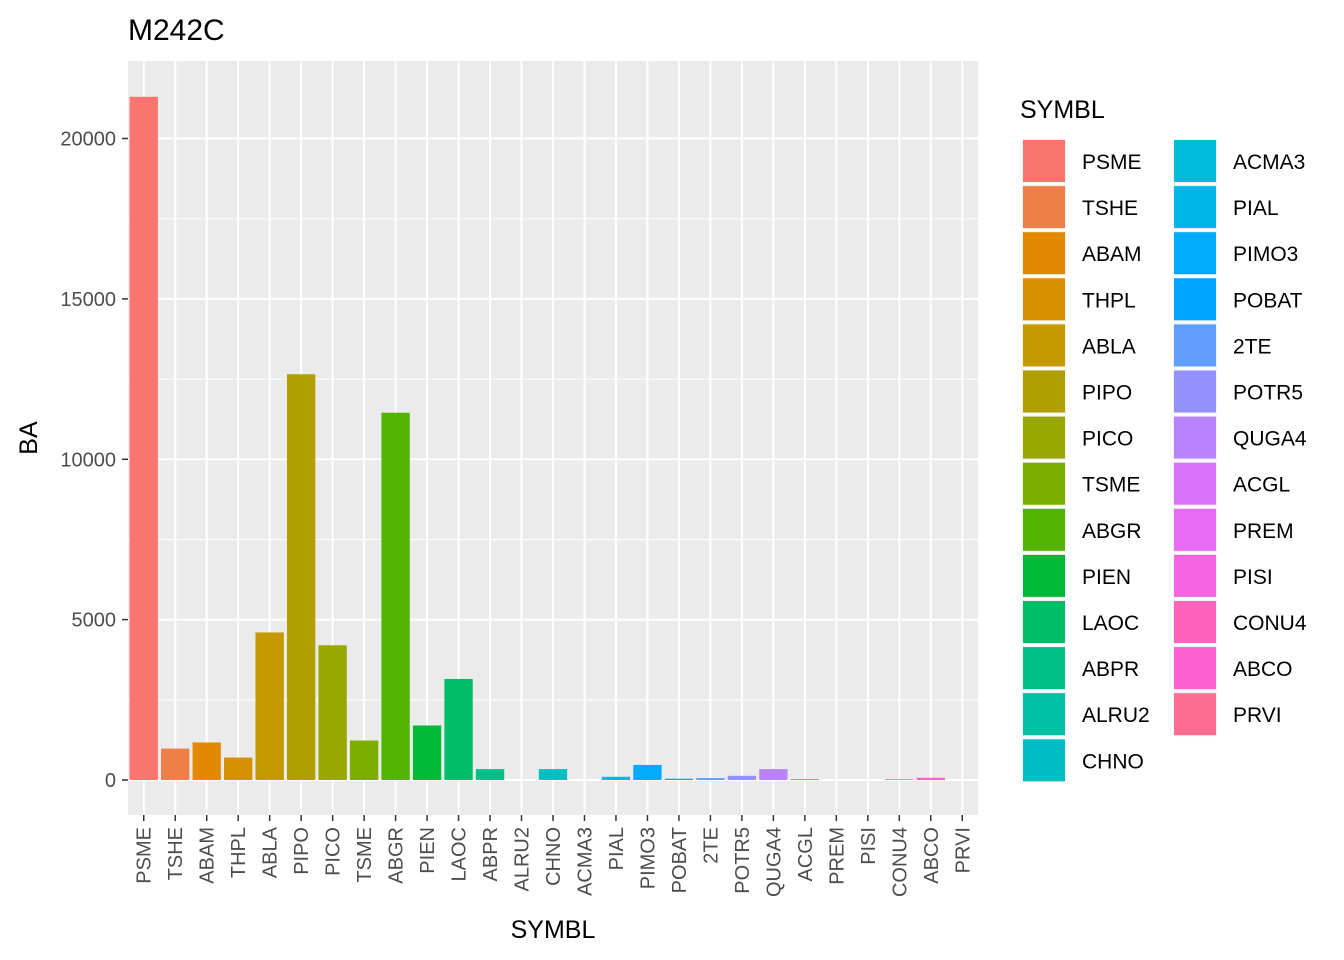 The height and width of the screenshot is (960, 1344). Describe the element at coordinates (1261, 485) in the screenshot. I see `legend-label: ACGL` at that location.